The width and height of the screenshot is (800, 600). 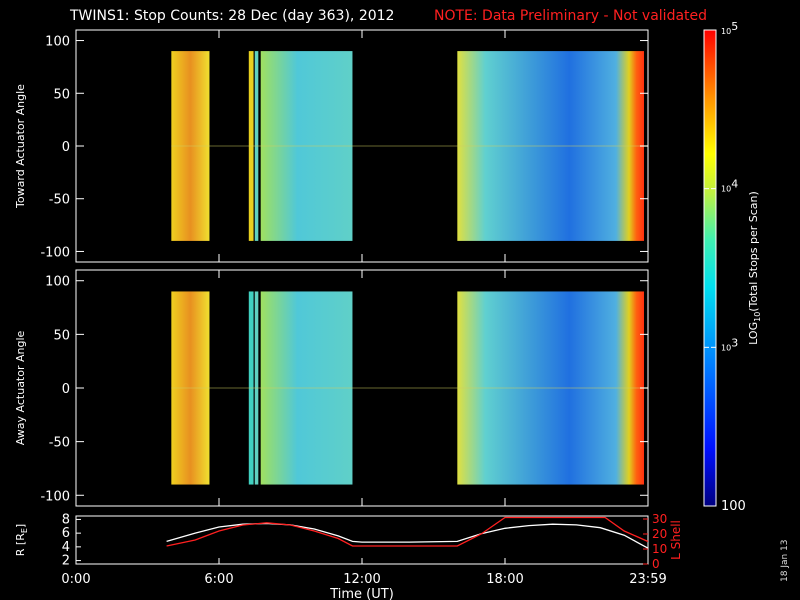 What do you see at coordinates (20, 387) in the screenshot?
I see `y-axis-label: Away Actuator Angle` at bounding box center [20, 387].